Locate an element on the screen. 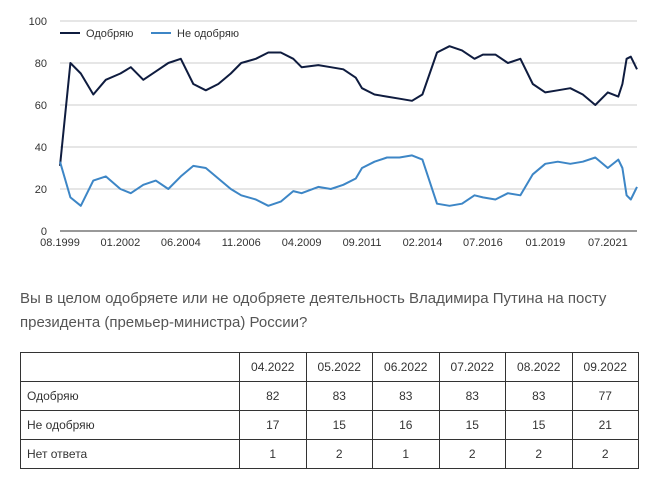  x-tick-label: 07.2016 is located at coordinates (483, 243).